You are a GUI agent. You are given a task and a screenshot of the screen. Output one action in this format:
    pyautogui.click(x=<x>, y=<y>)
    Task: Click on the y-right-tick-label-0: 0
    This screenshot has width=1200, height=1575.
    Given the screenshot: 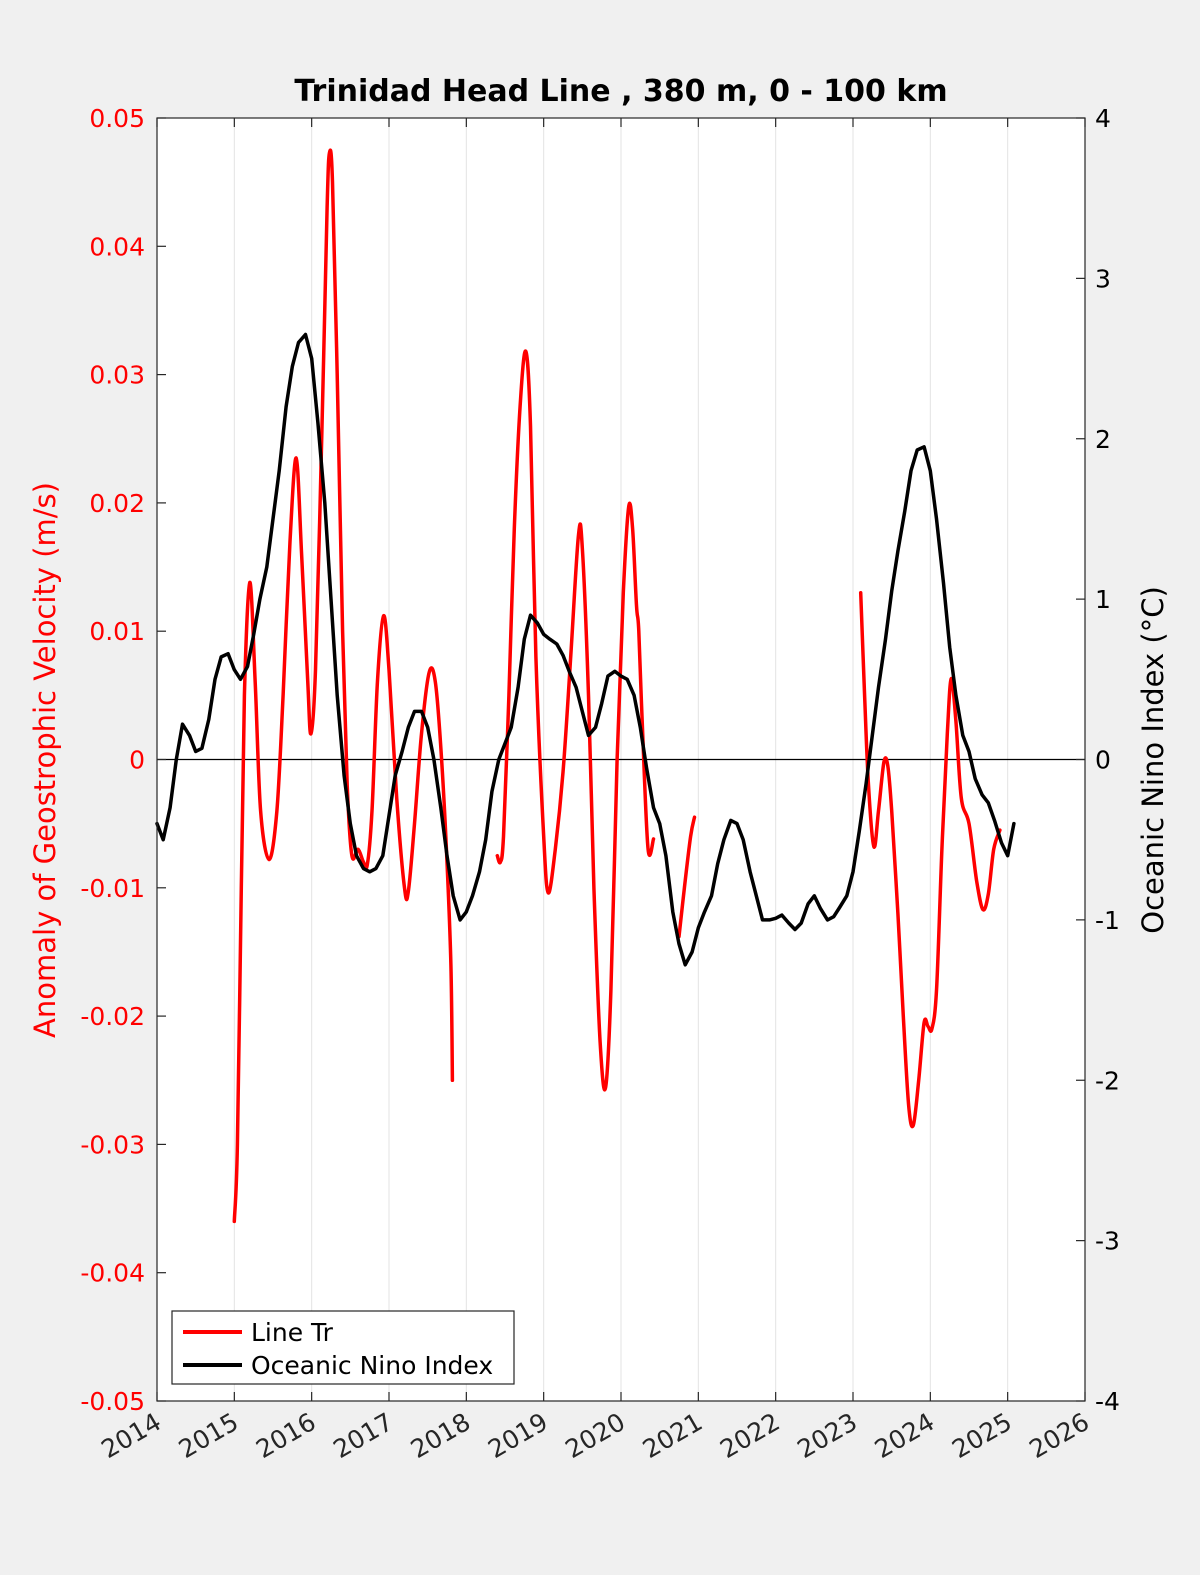 What is the action you would take?
    pyautogui.click(x=1103, y=760)
    